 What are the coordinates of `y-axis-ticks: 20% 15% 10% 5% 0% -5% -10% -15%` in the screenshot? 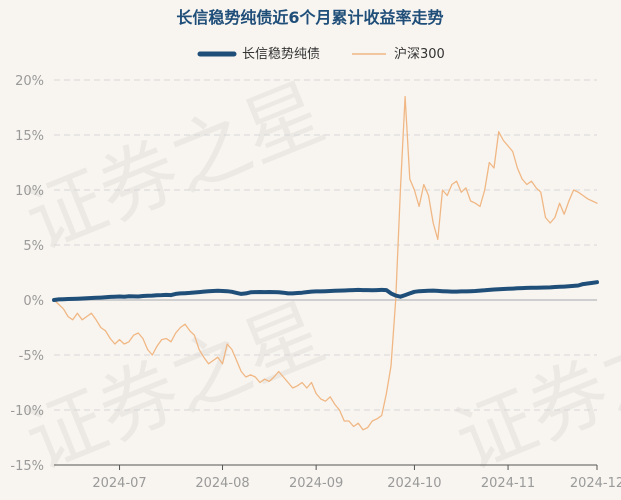 It's located at (27, 274).